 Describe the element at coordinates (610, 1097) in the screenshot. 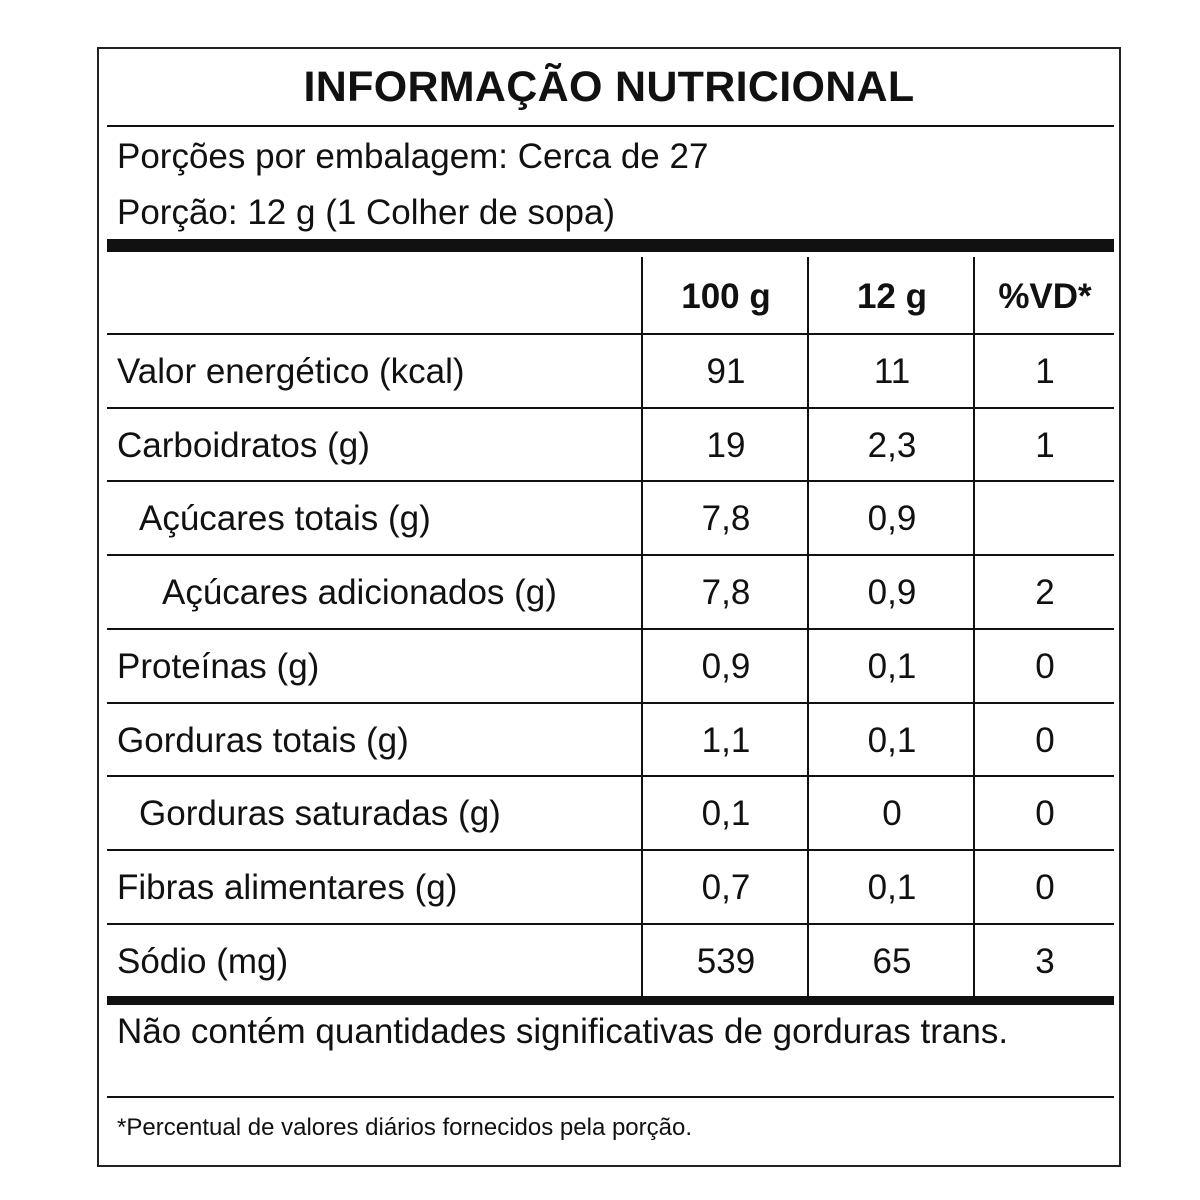

I see `footnote-divider` at that location.